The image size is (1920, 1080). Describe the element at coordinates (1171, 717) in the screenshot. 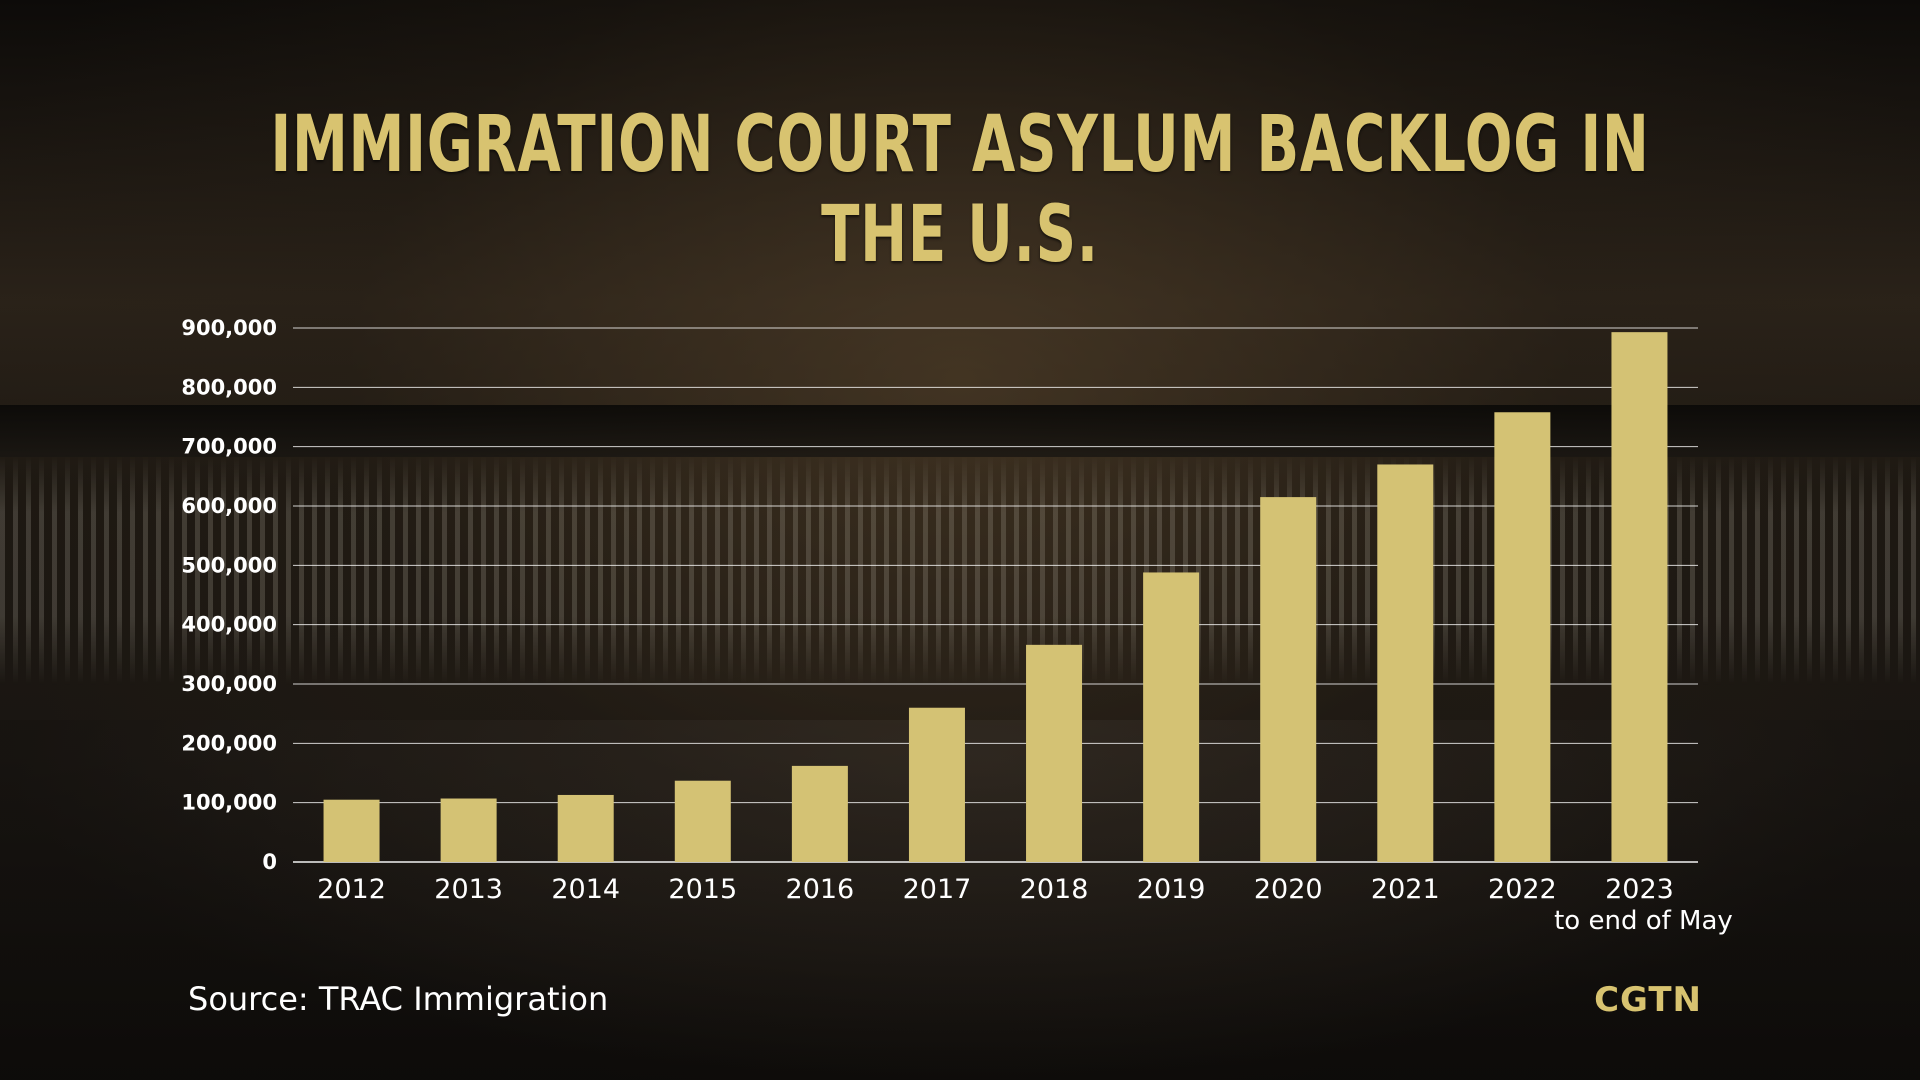

I see `bar-2019` at that location.